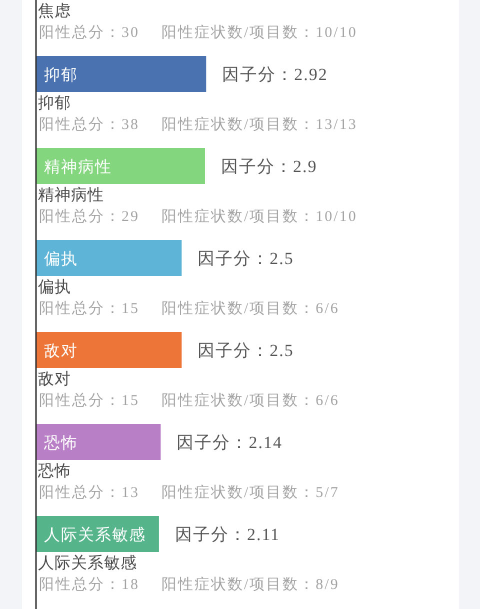 The width and height of the screenshot is (480, 609). Describe the element at coordinates (89, 216) in the screenshot. I see `annotation: 阳性总分：29` at that location.